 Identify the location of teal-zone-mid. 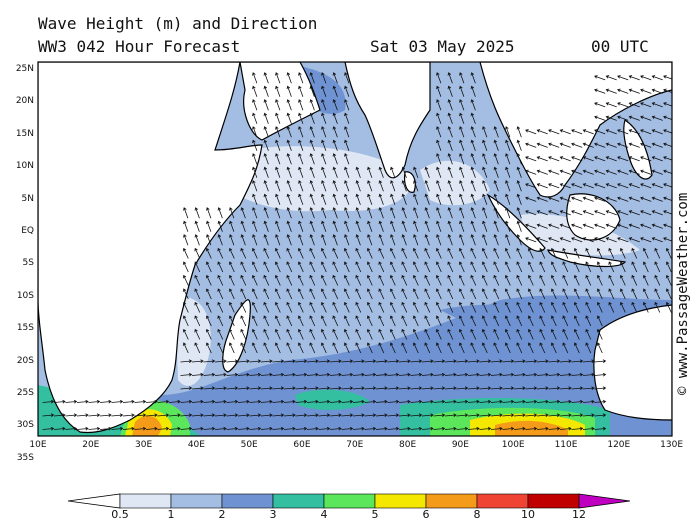
(332, 399).